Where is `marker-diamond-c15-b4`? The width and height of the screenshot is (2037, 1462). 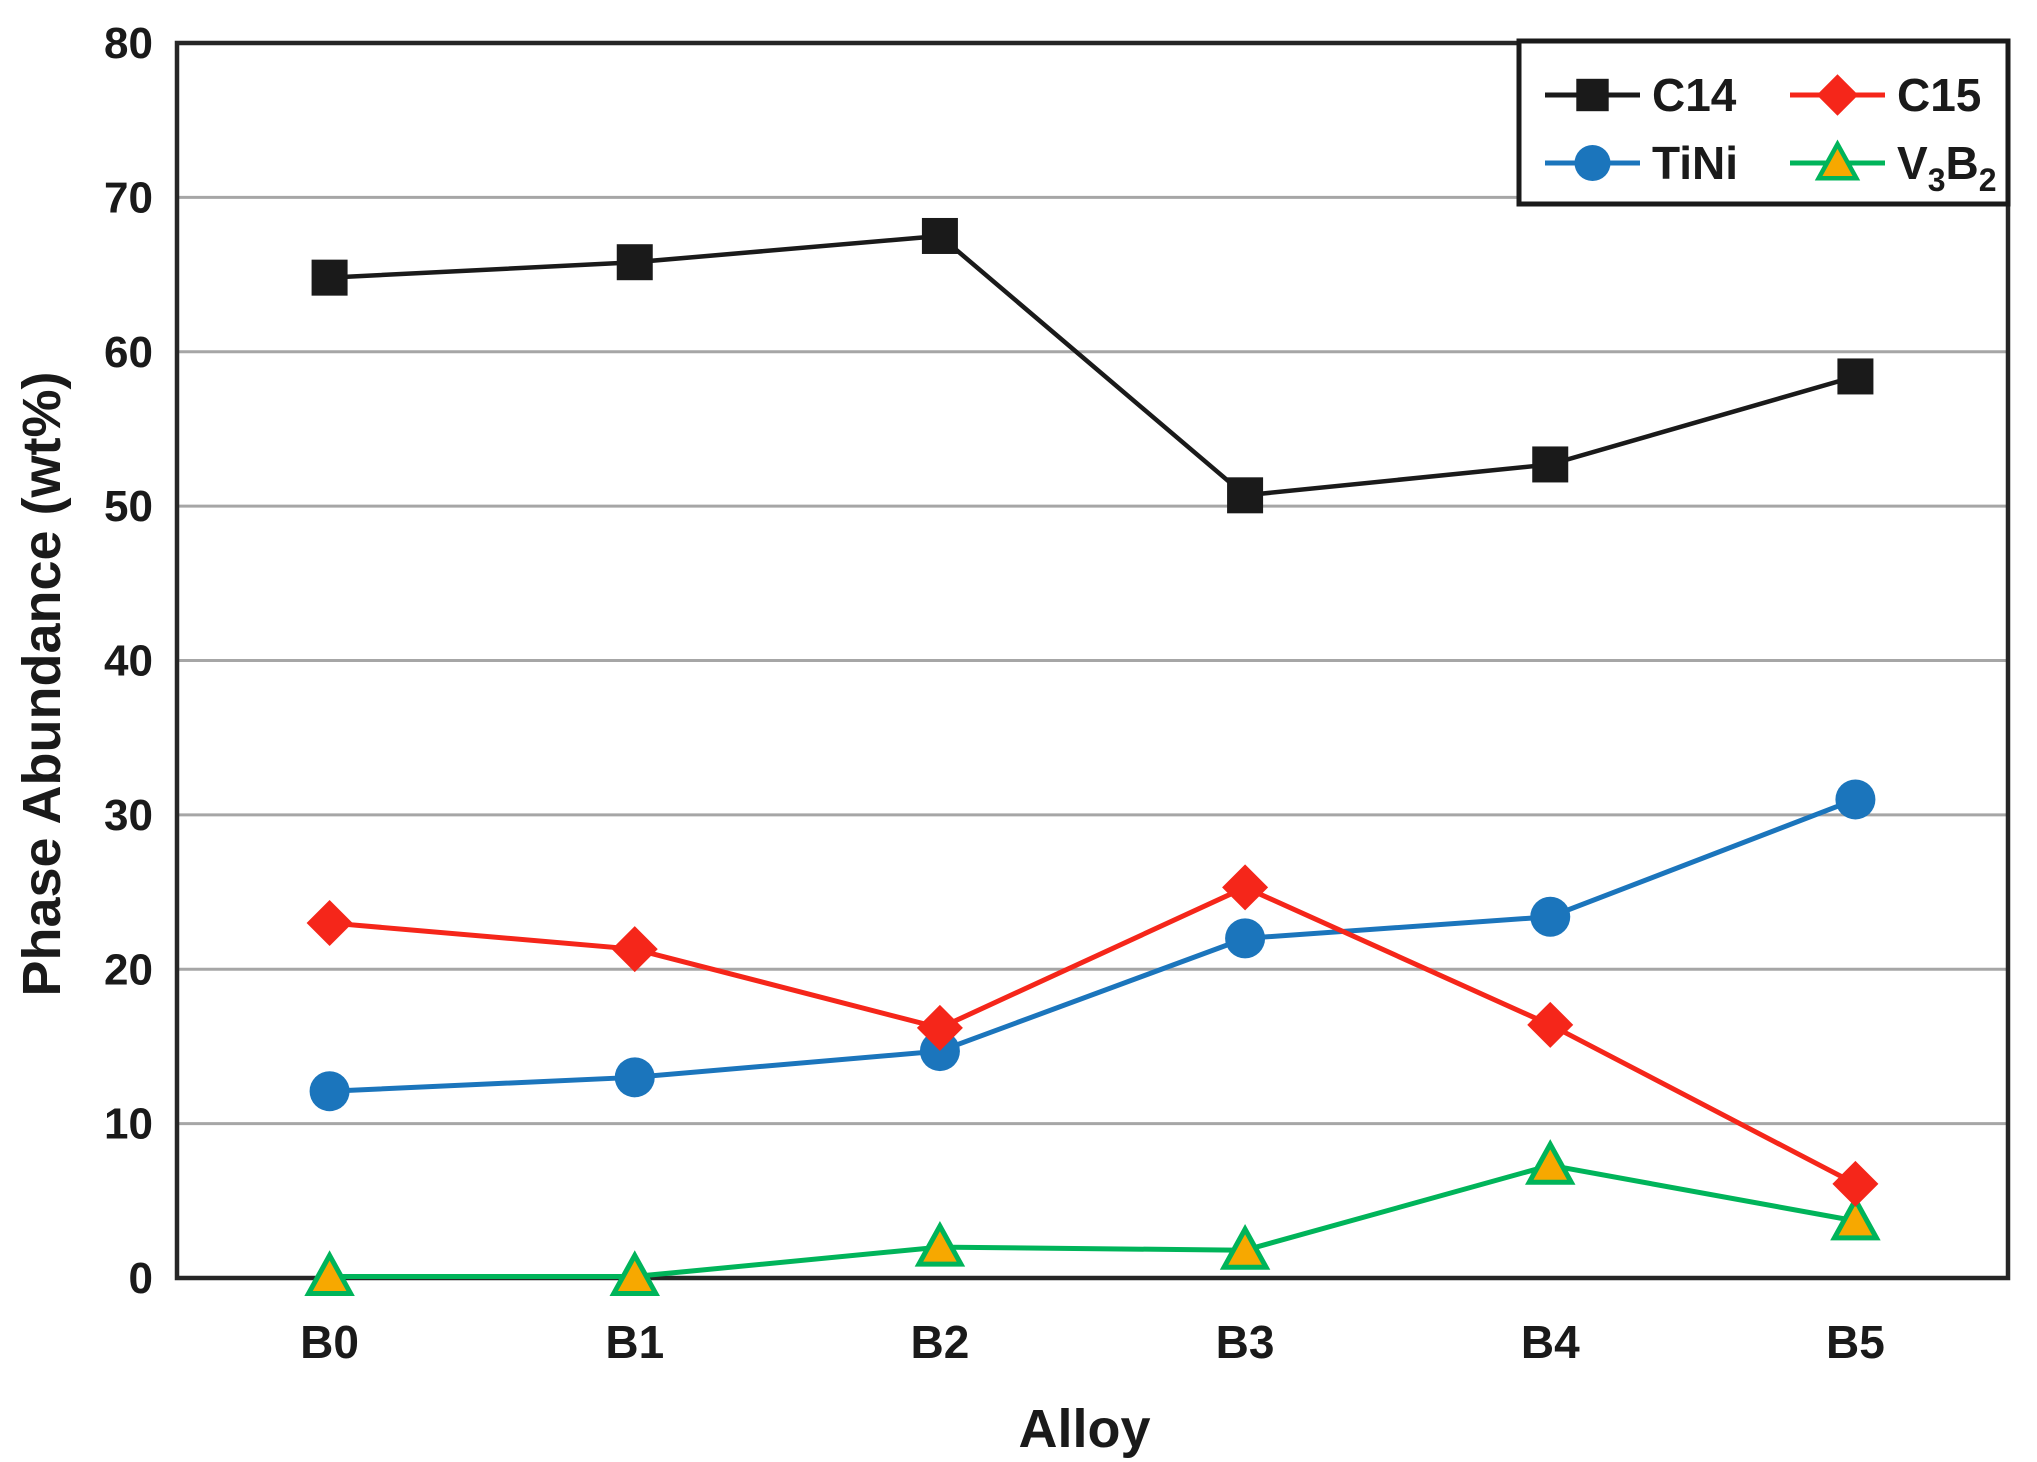
marker-diamond-c15-b4 is located at coordinates (1550, 1024).